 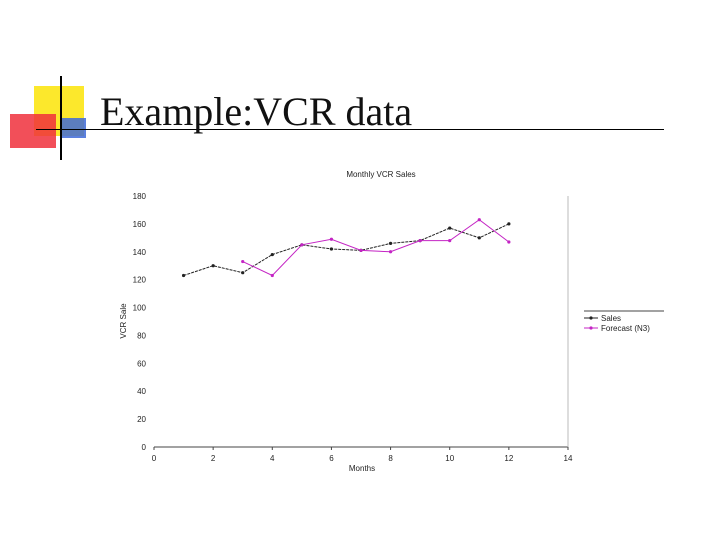 What do you see at coordinates (350, 129) in the screenshot?
I see `decor-horizontal-rule` at bounding box center [350, 129].